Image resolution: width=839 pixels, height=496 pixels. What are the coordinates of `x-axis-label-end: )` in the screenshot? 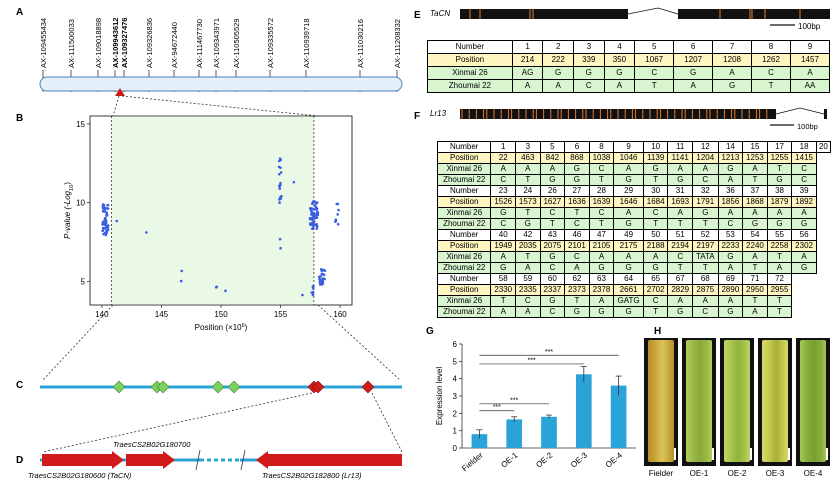 It's located at (246, 327).